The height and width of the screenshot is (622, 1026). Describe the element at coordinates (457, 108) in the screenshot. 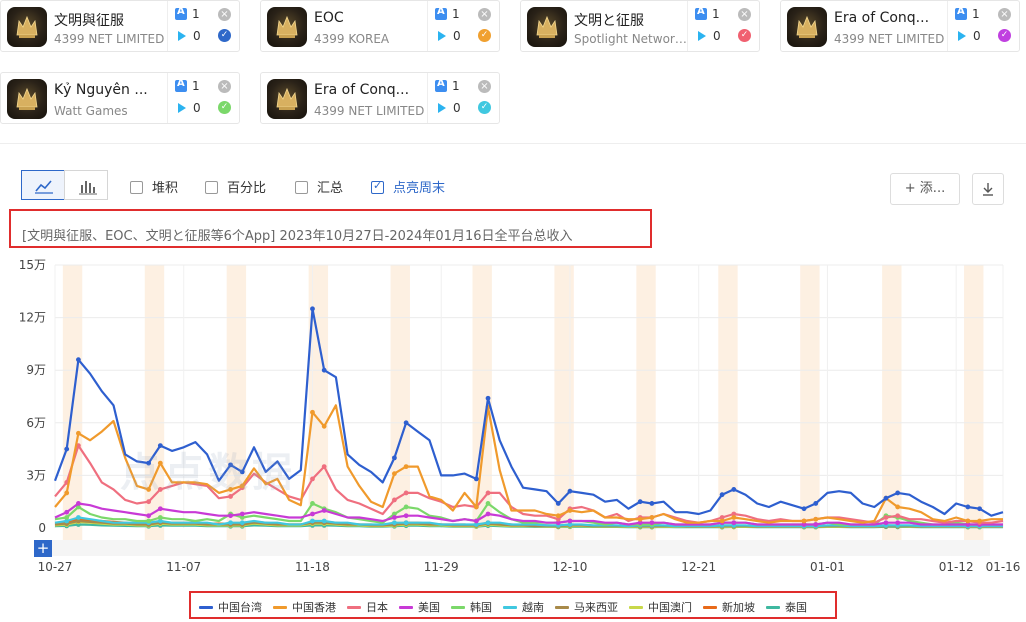

I see `gp-count-value: 0` at that location.